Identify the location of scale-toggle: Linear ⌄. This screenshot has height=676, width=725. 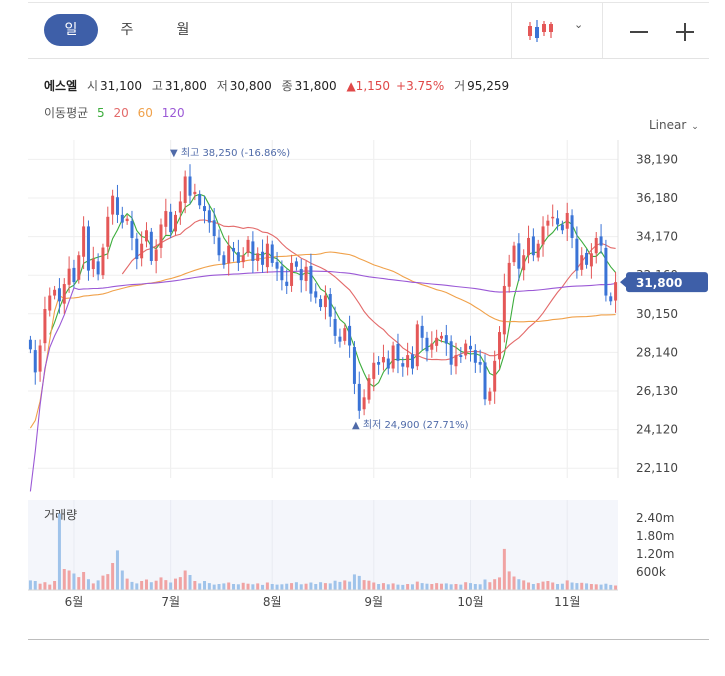
(674, 125).